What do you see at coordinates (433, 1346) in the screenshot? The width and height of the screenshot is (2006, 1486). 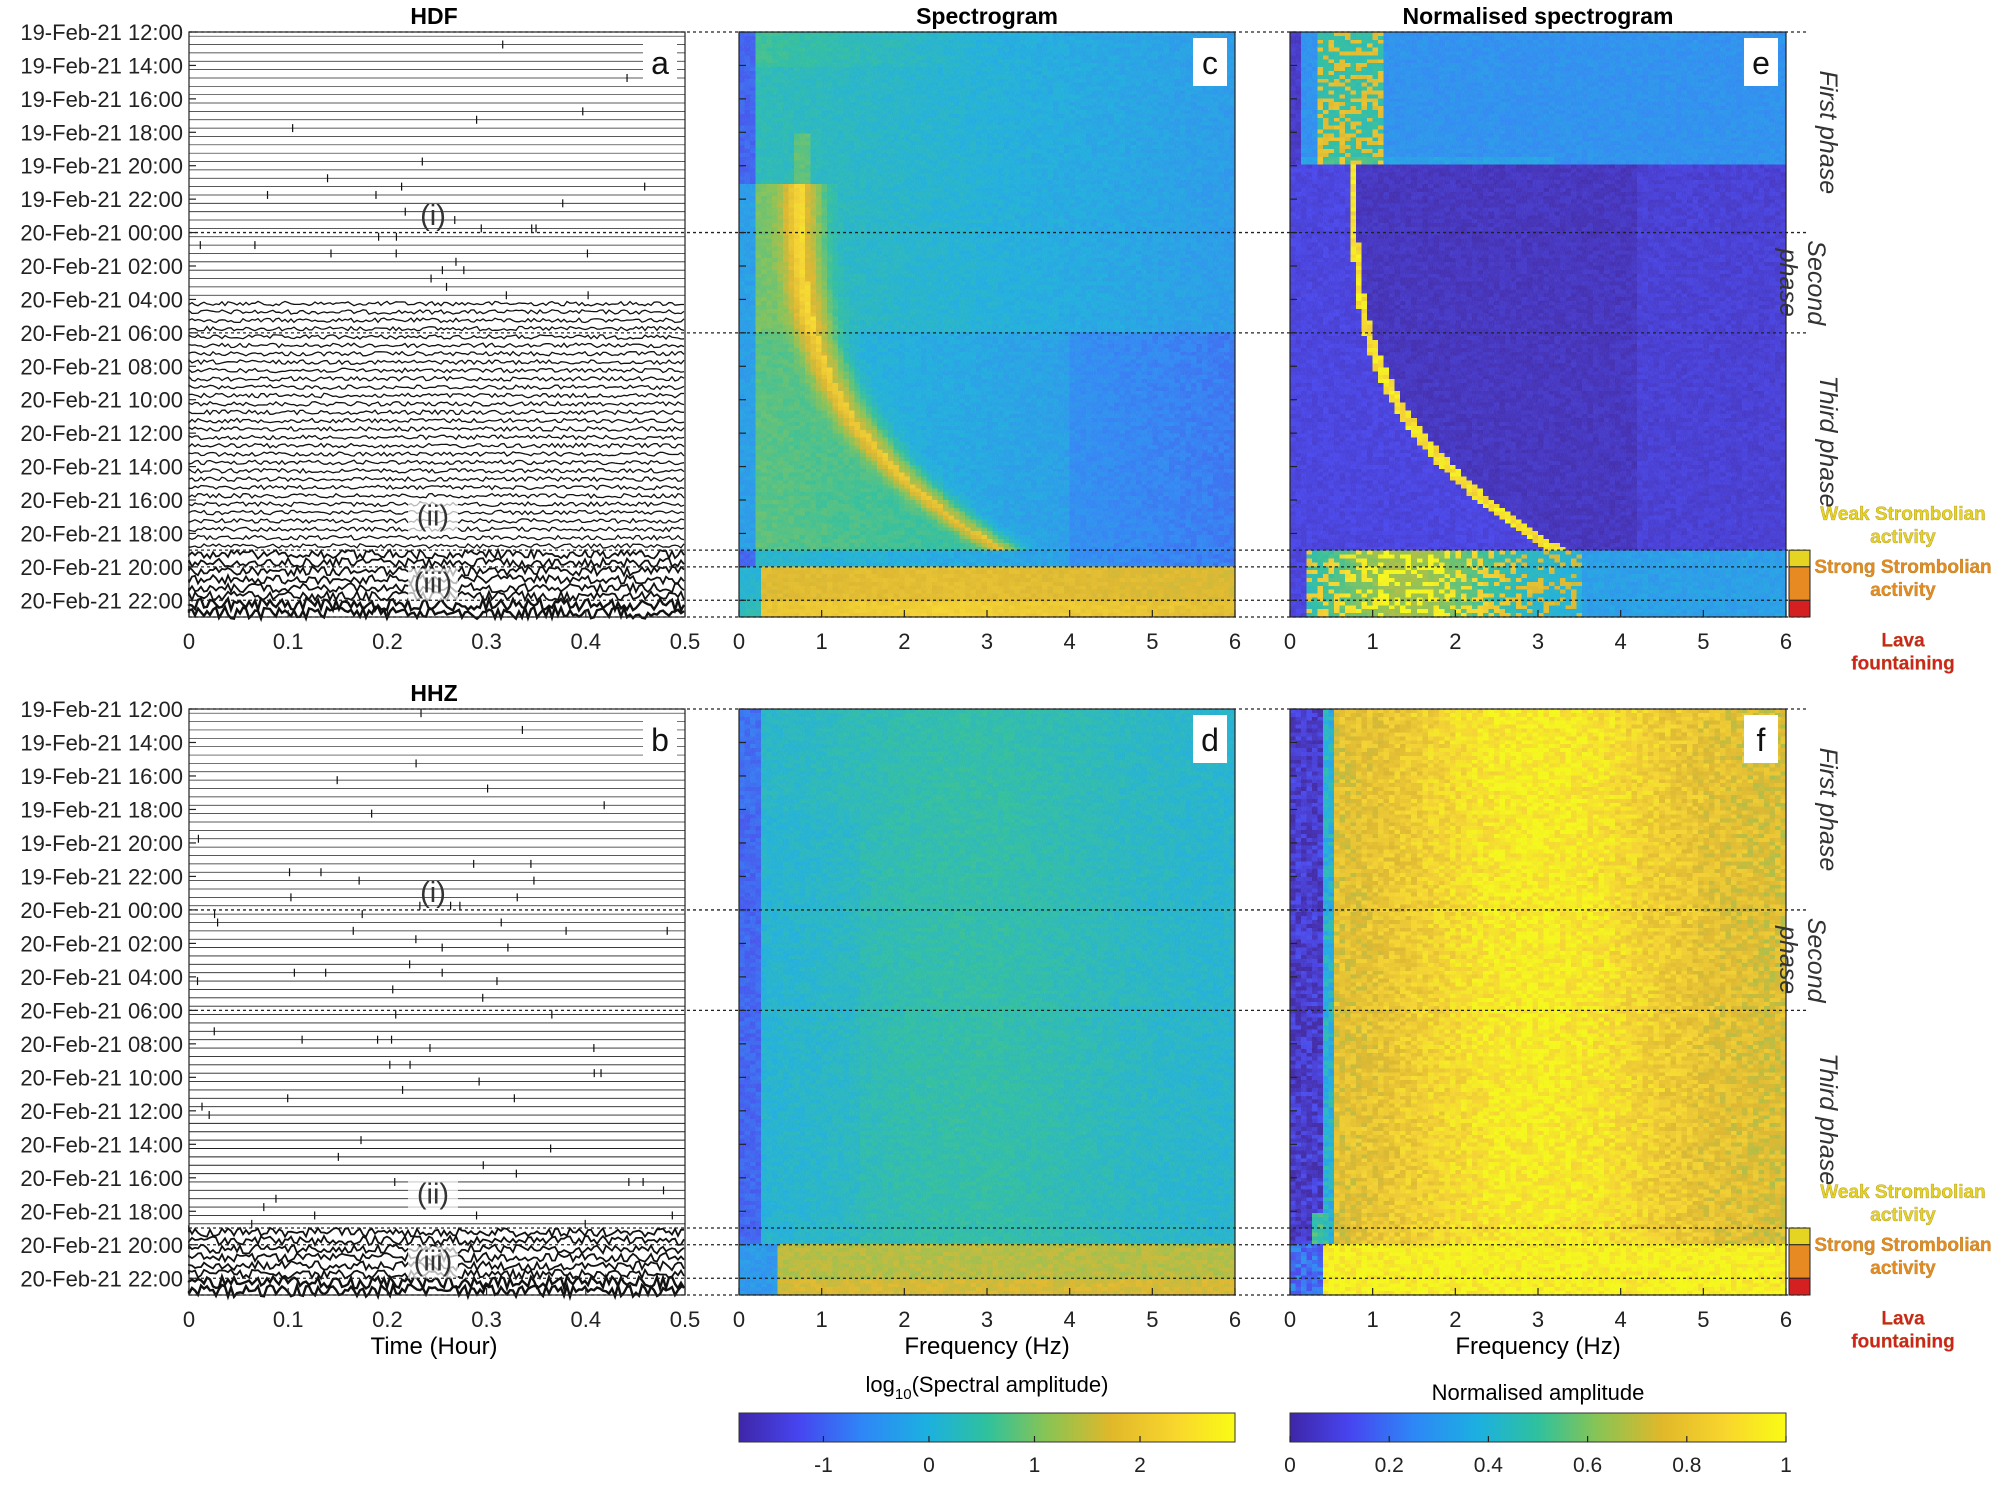 I see `x-axis-label-time: Time (Hour)` at bounding box center [433, 1346].